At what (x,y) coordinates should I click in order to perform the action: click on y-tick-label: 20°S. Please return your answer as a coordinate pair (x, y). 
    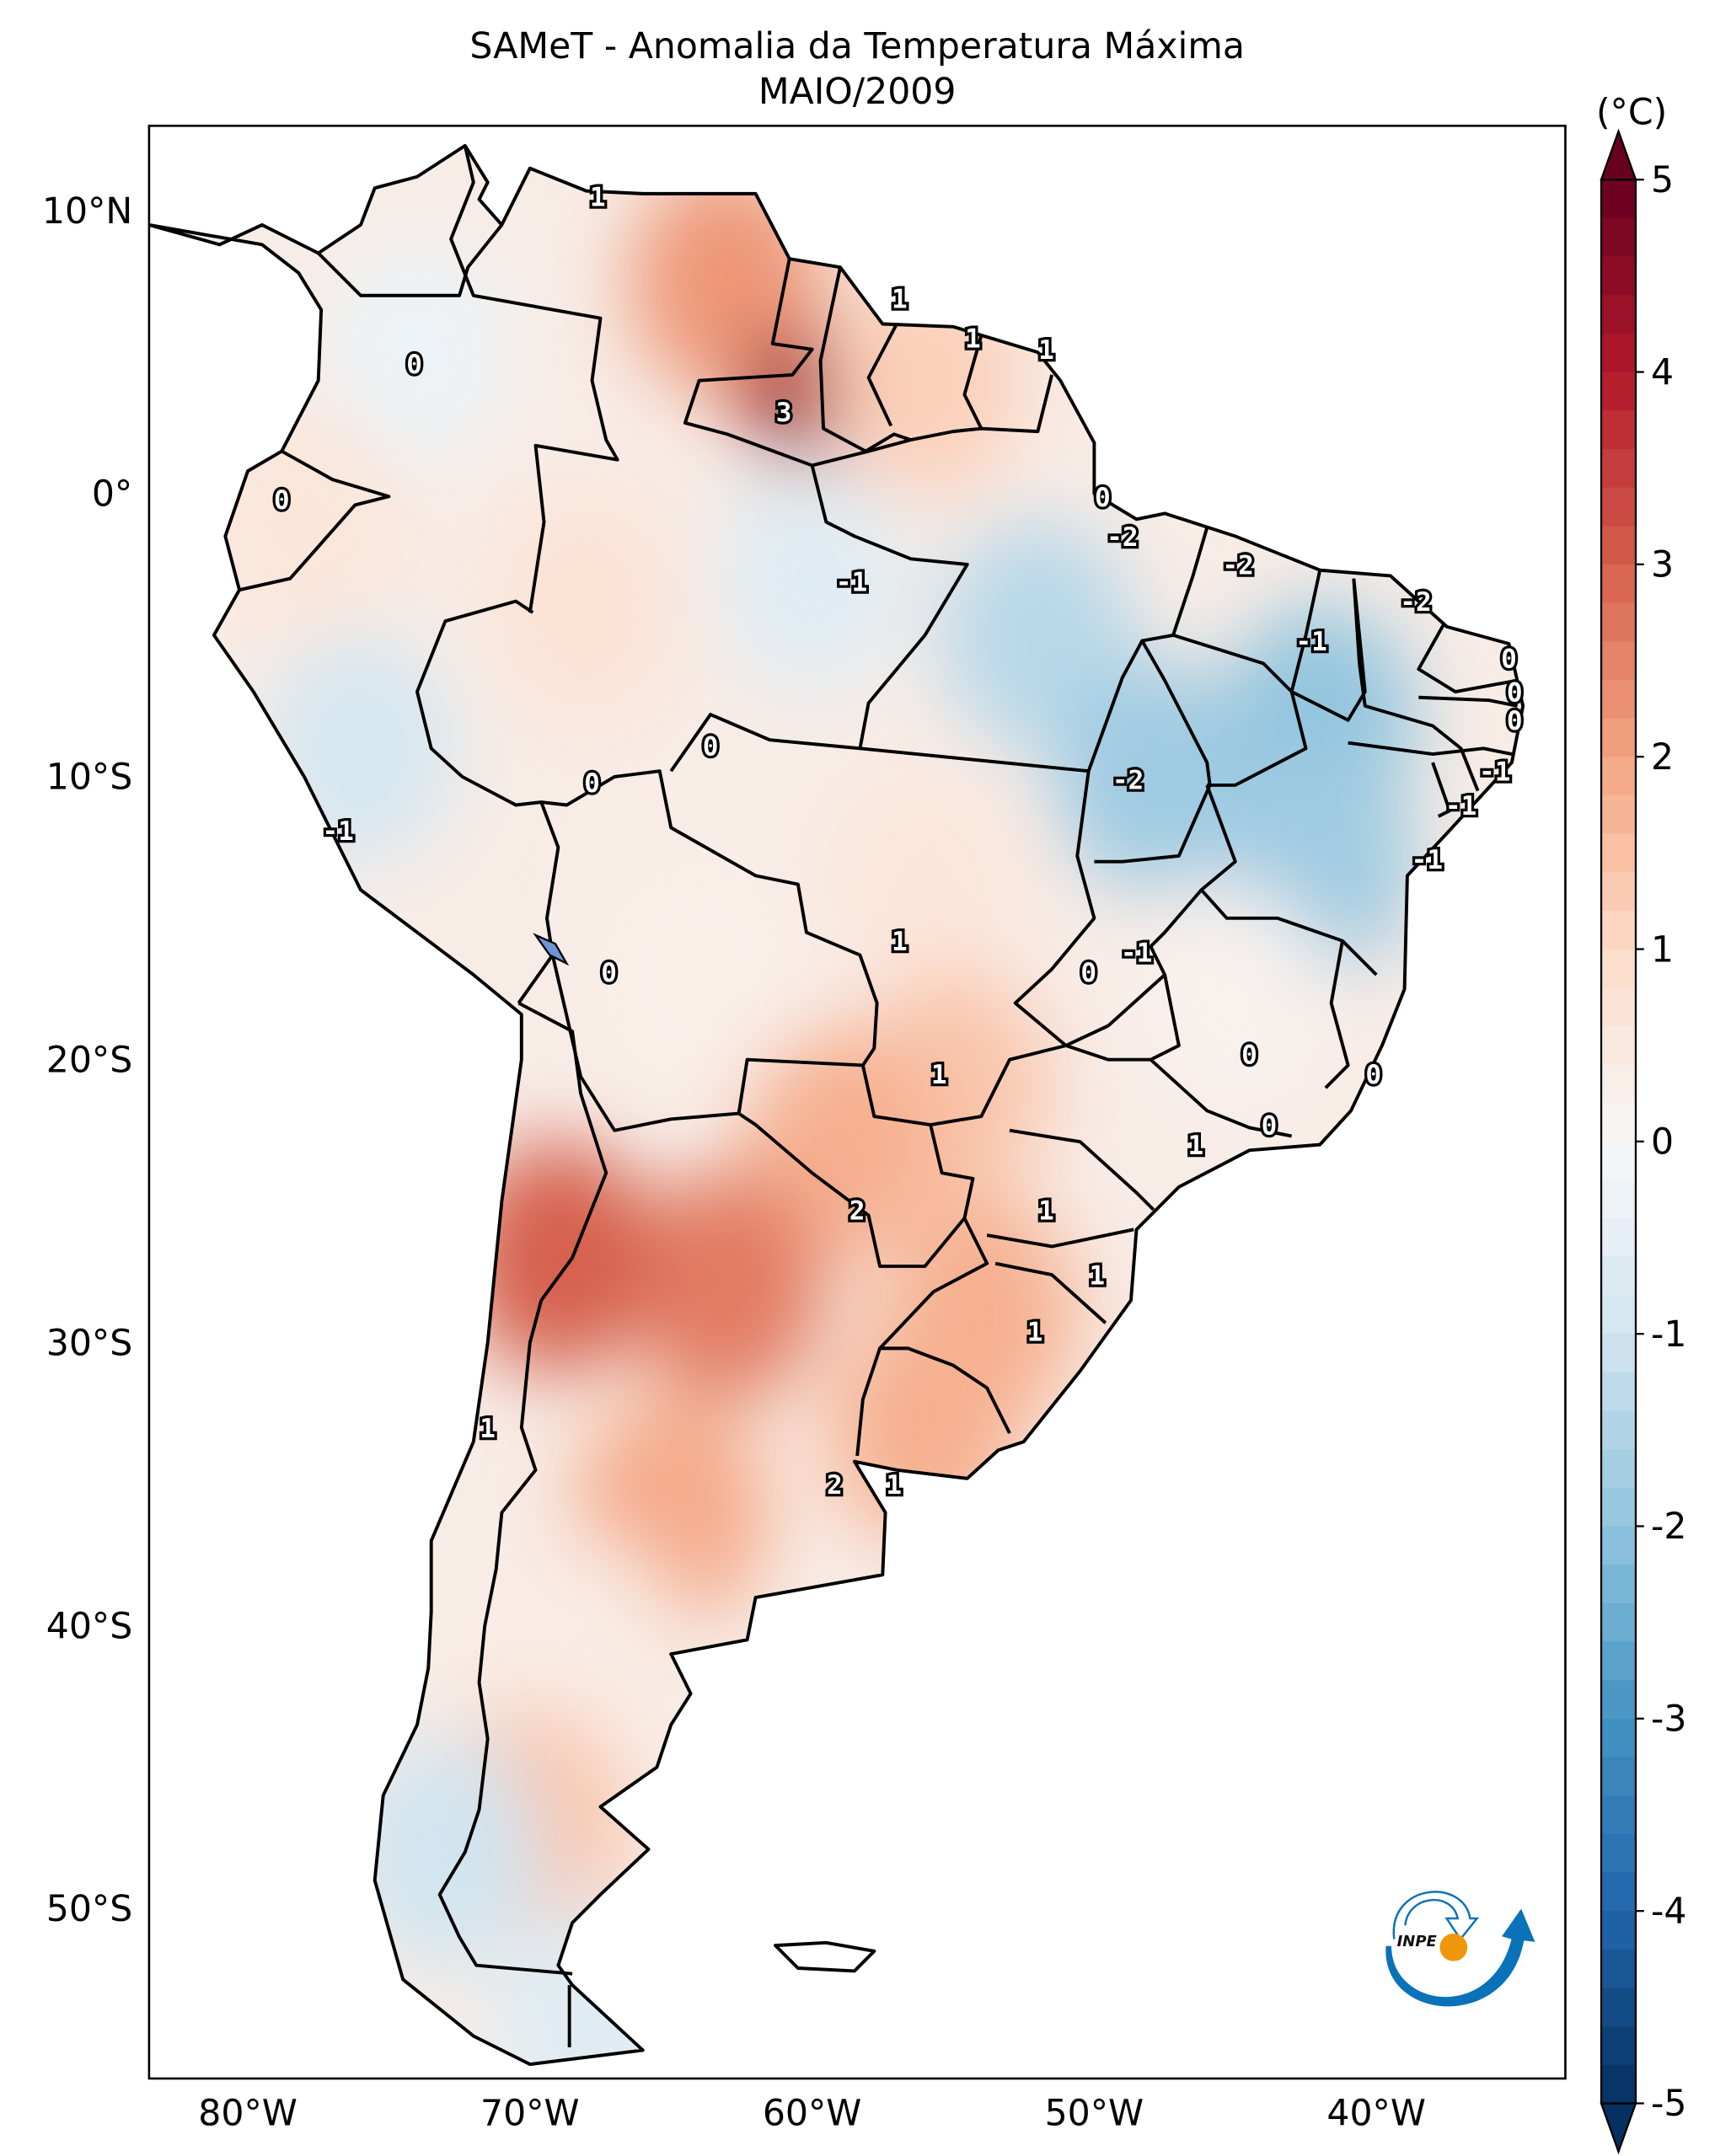
    Looking at the image, I should click on (89, 1061).